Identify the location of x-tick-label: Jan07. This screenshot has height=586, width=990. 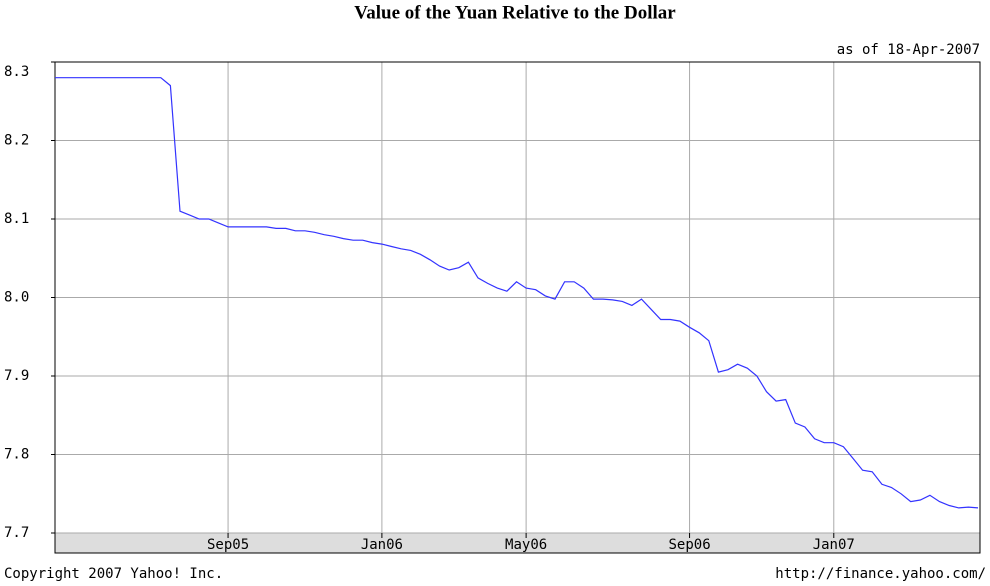
(834, 545).